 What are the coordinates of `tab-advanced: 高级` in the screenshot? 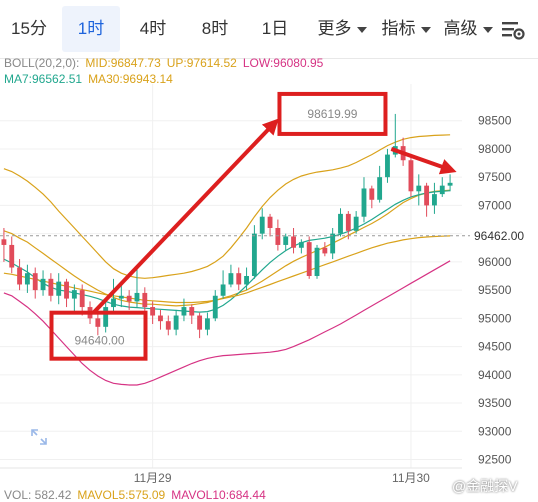 It's located at (468, 29).